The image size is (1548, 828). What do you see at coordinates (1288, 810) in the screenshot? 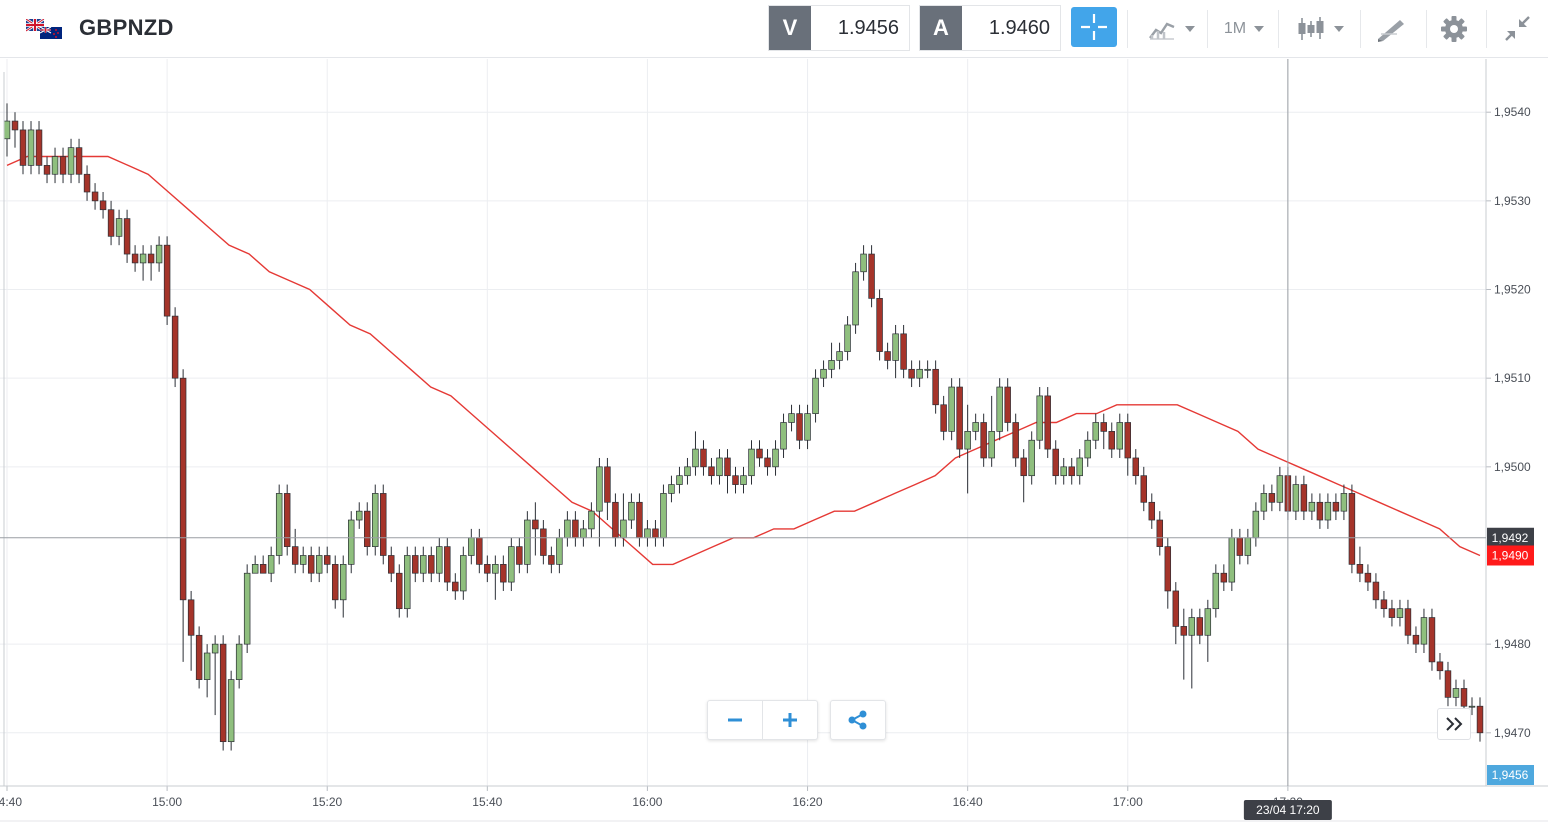
I see `crosshair-time-label: 23/04 17:20` at bounding box center [1288, 810].